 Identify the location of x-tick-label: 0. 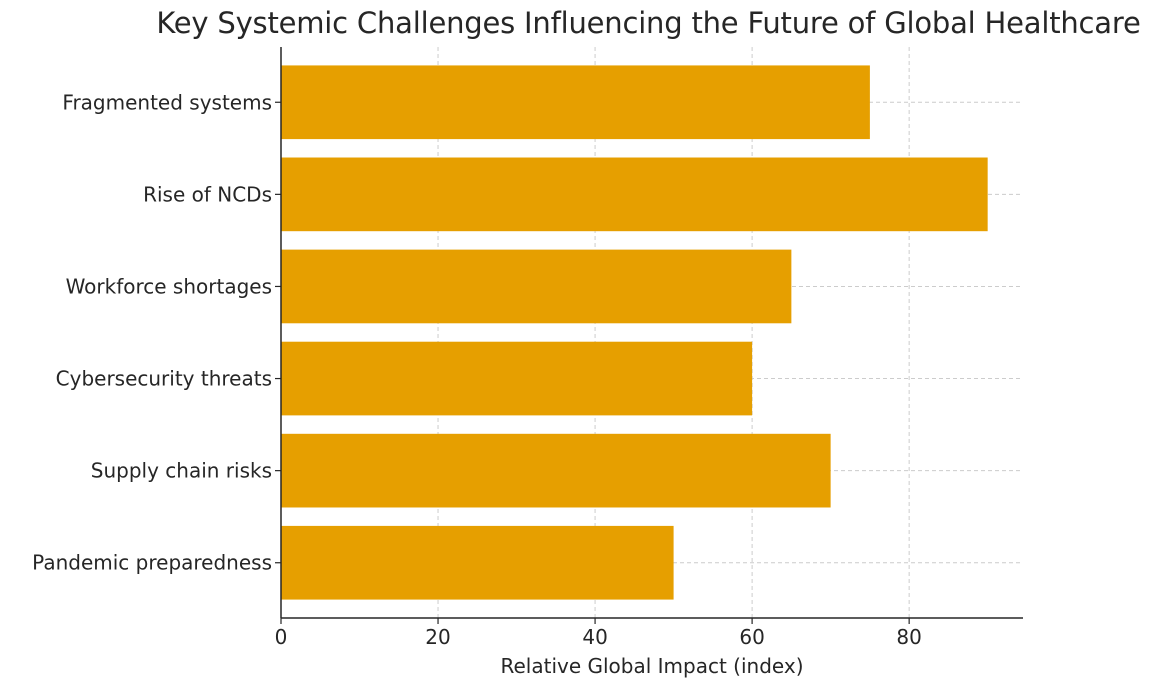
(281, 637).